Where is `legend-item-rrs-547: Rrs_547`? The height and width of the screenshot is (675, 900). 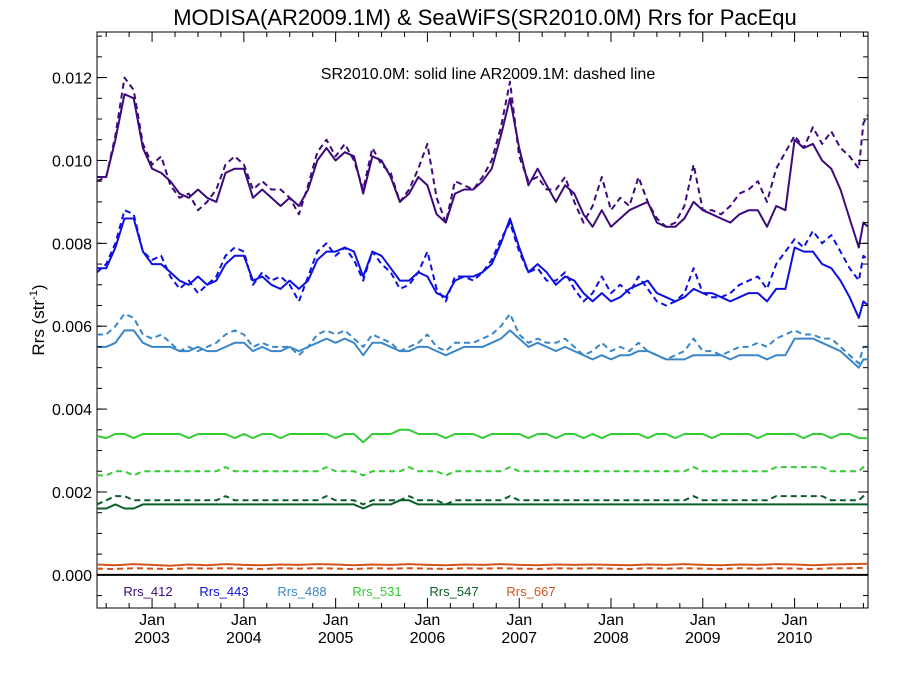 legend-item-rrs-547: Rrs_547 is located at coordinates (453, 591).